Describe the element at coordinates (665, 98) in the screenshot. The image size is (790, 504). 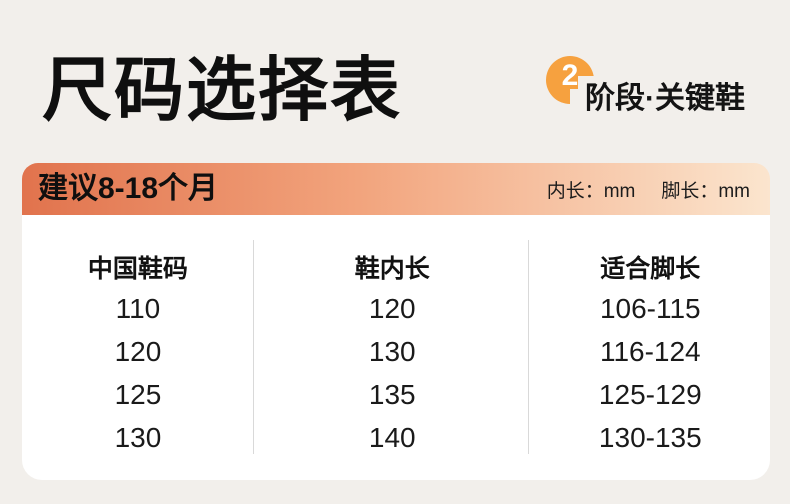
I see `stage-label: 阶段·关键鞋` at that location.